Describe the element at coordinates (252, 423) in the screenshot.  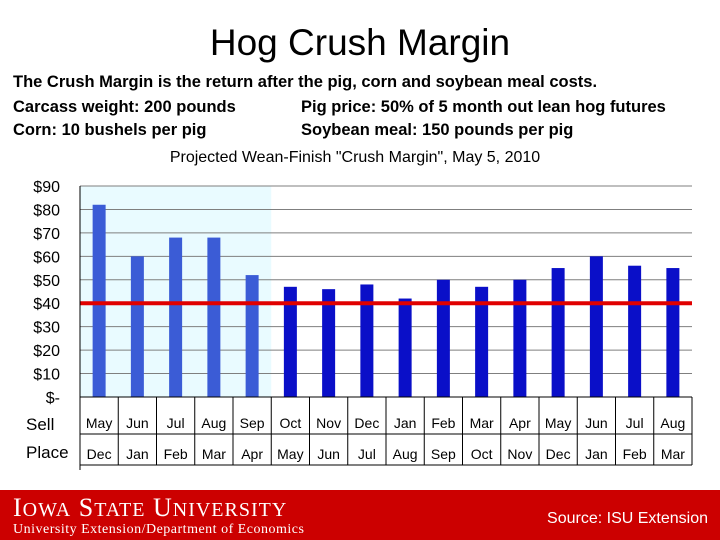
I see `sell-month-label: Sep` at that location.